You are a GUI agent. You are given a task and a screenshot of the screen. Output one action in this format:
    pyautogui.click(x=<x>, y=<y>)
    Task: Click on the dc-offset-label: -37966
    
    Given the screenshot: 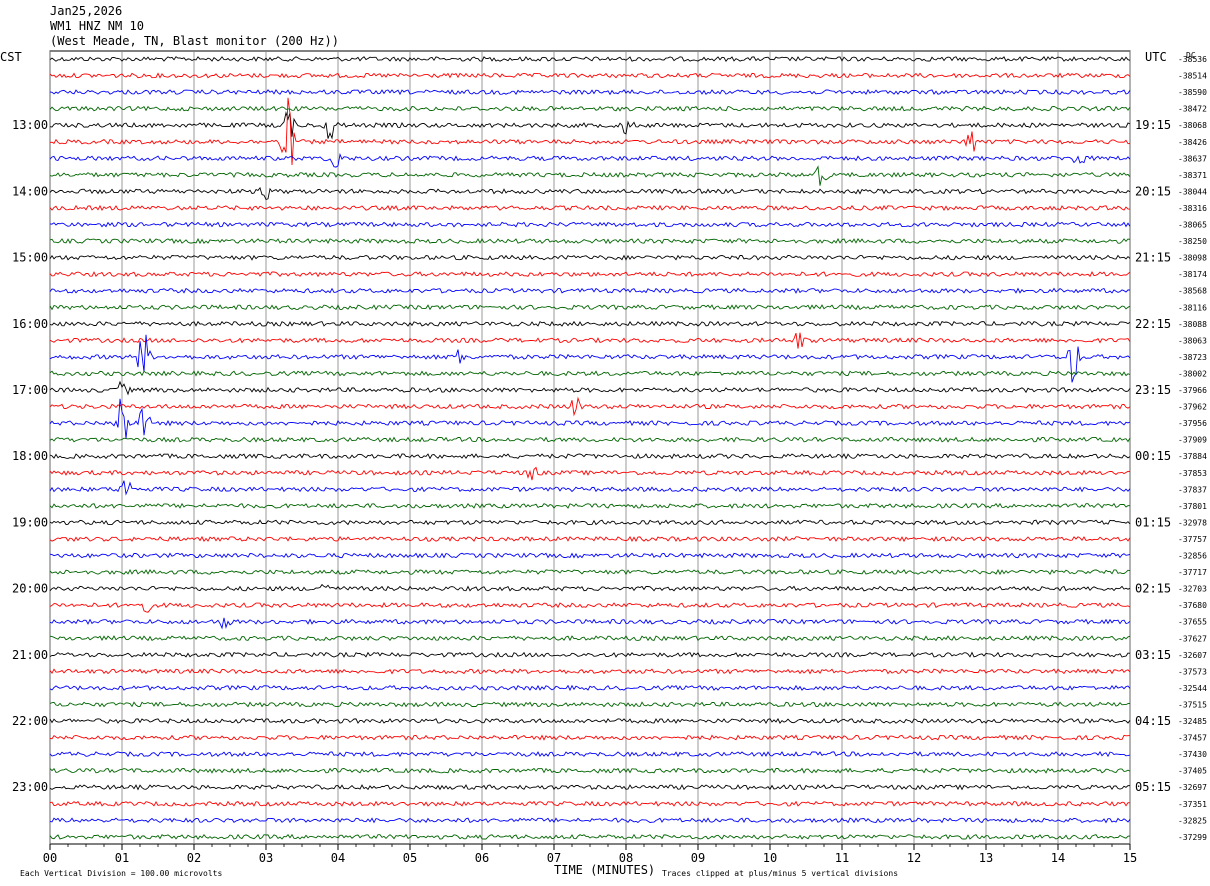 What is the action you would take?
    pyautogui.click(x=1192, y=390)
    